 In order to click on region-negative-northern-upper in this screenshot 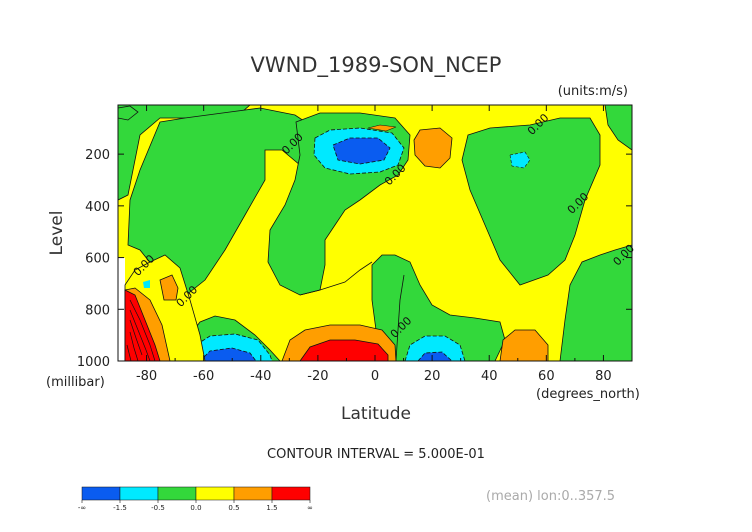, I will do `click(531, 201)`.